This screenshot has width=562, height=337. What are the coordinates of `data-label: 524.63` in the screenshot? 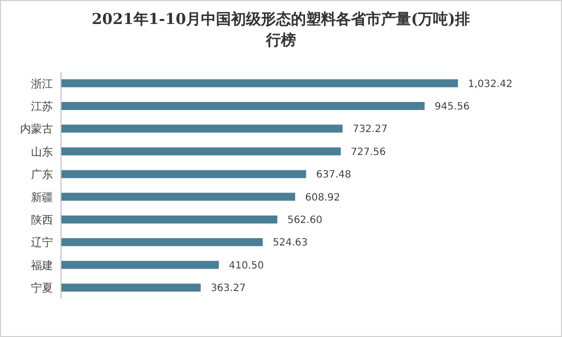 It's located at (290, 243).